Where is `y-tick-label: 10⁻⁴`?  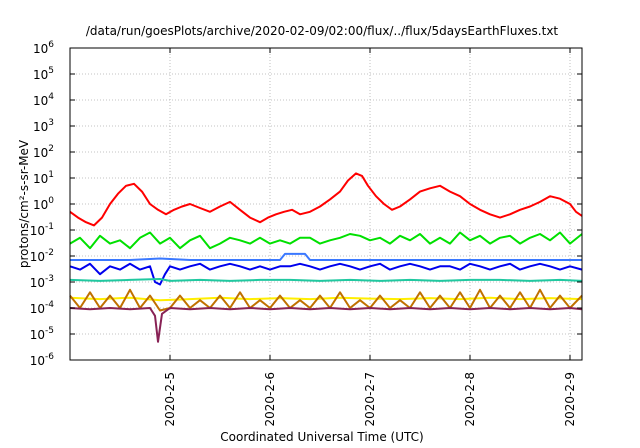 y-tick-label: 10⁻⁴ is located at coordinates (42, 308).